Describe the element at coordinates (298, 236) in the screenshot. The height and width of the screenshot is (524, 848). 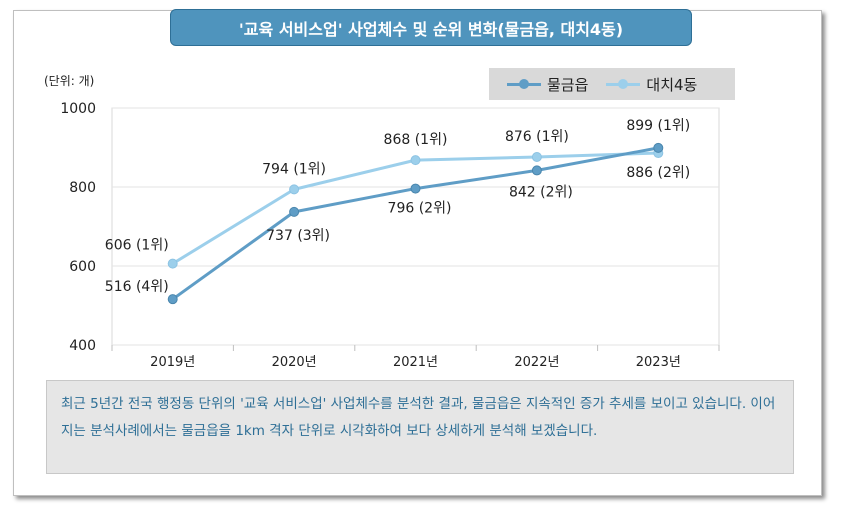
I see `data-label: 737 (3위)` at that location.